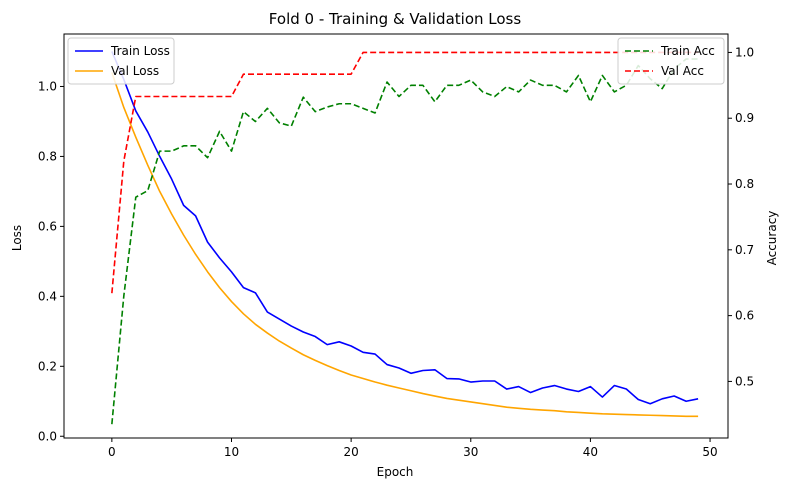 This screenshot has width=790, height=490. Describe the element at coordinates (744, 381) in the screenshot. I see `y2-tick-label: 0.5` at that location.